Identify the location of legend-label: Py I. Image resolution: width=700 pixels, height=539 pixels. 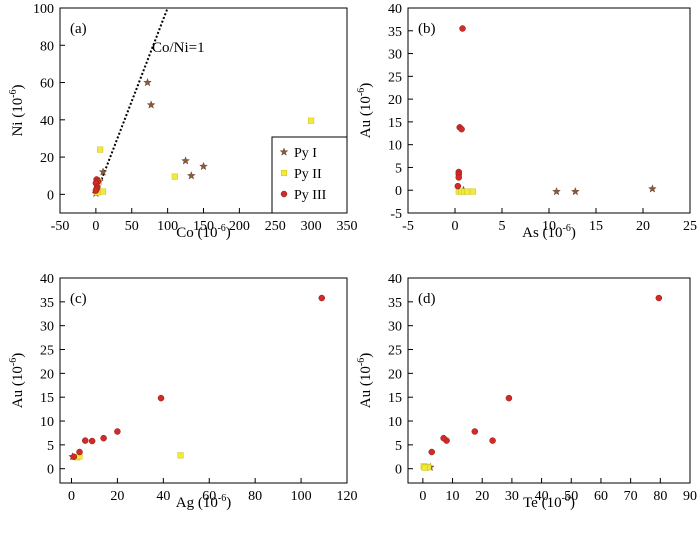
(305, 153).